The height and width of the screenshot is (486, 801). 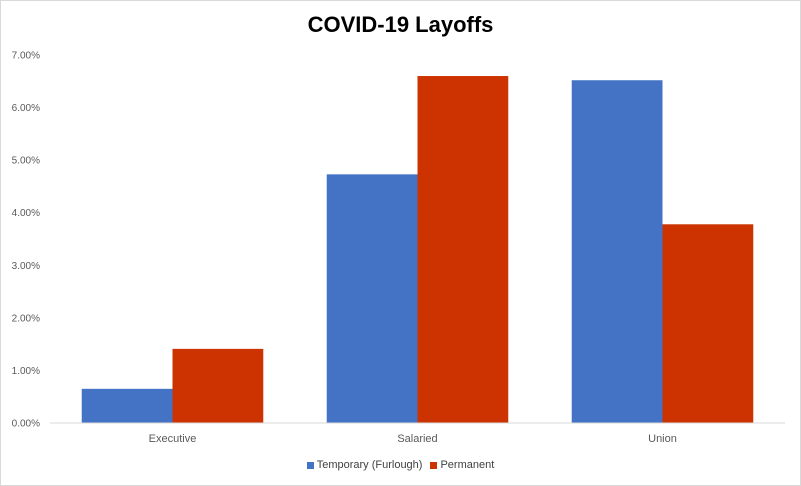 What do you see at coordinates (26, 318) in the screenshot?
I see `y-tick-label: 2.00%` at bounding box center [26, 318].